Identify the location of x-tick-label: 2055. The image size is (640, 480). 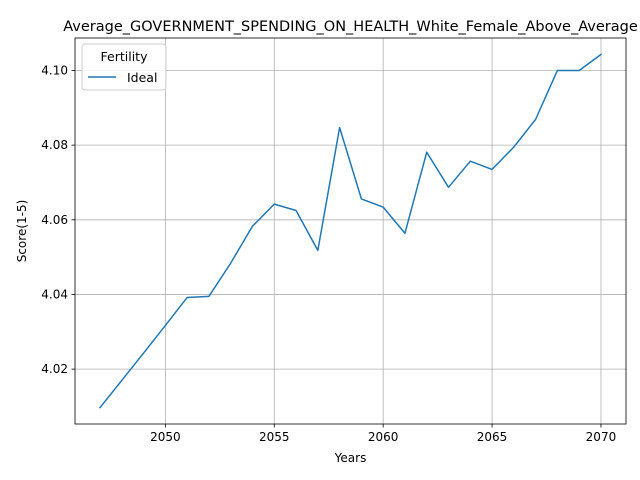
(274, 437).